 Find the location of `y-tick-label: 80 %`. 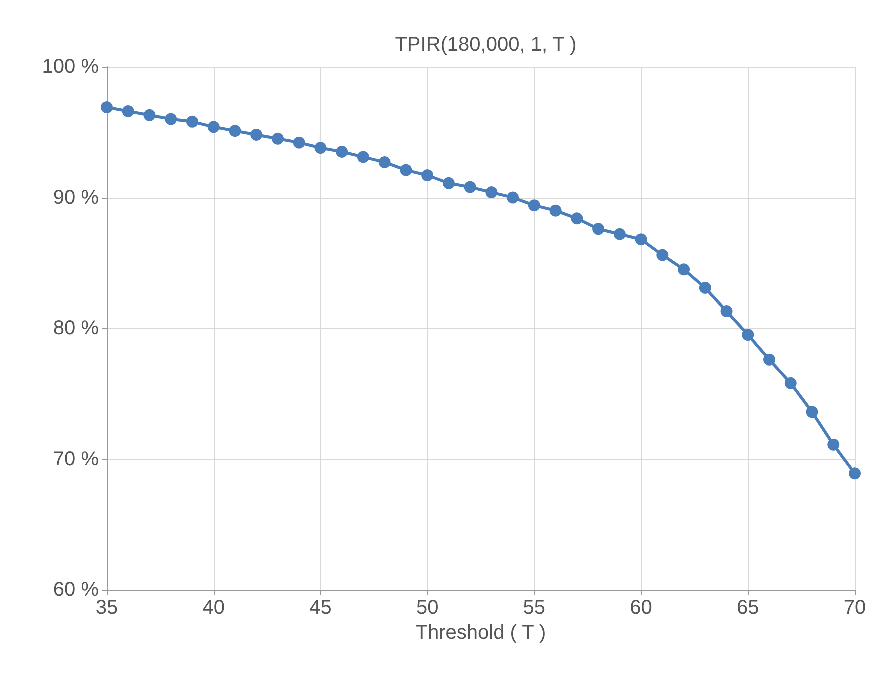

y-tick-label: 80 % is located at coordinates (76, 329).